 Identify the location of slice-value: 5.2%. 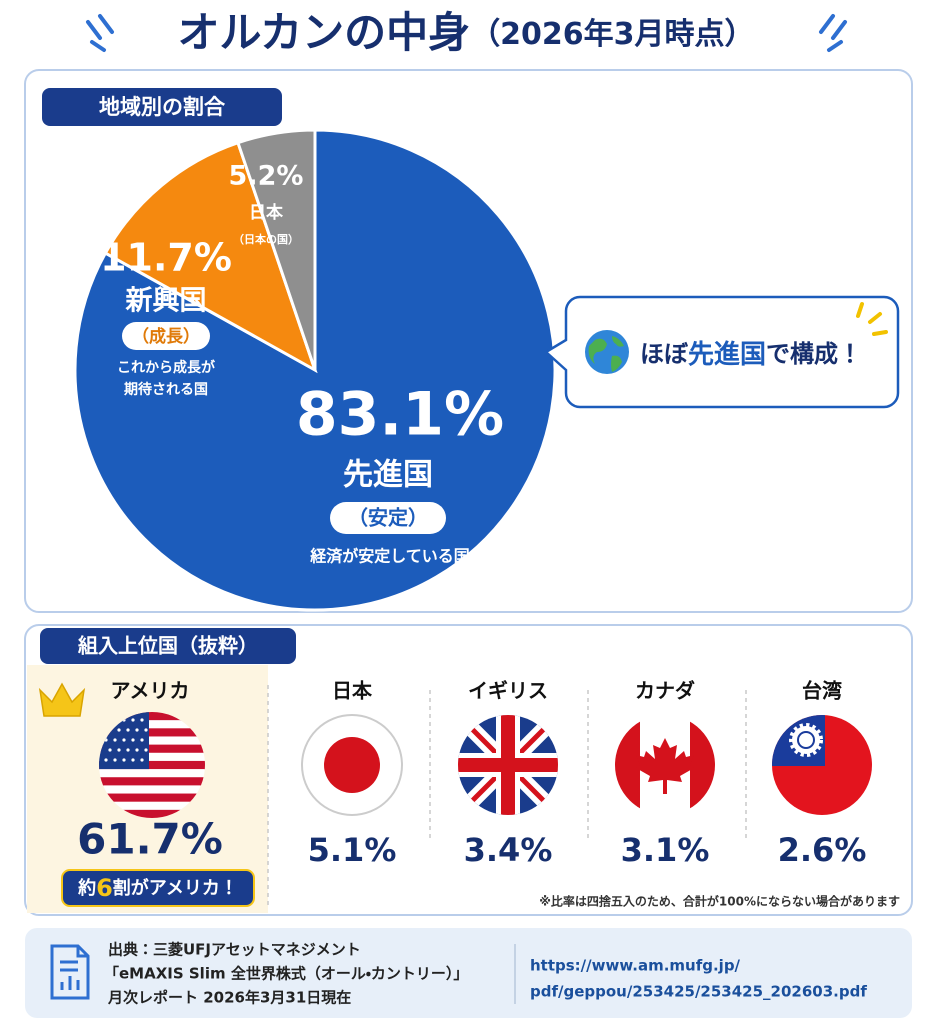
(266, 176).